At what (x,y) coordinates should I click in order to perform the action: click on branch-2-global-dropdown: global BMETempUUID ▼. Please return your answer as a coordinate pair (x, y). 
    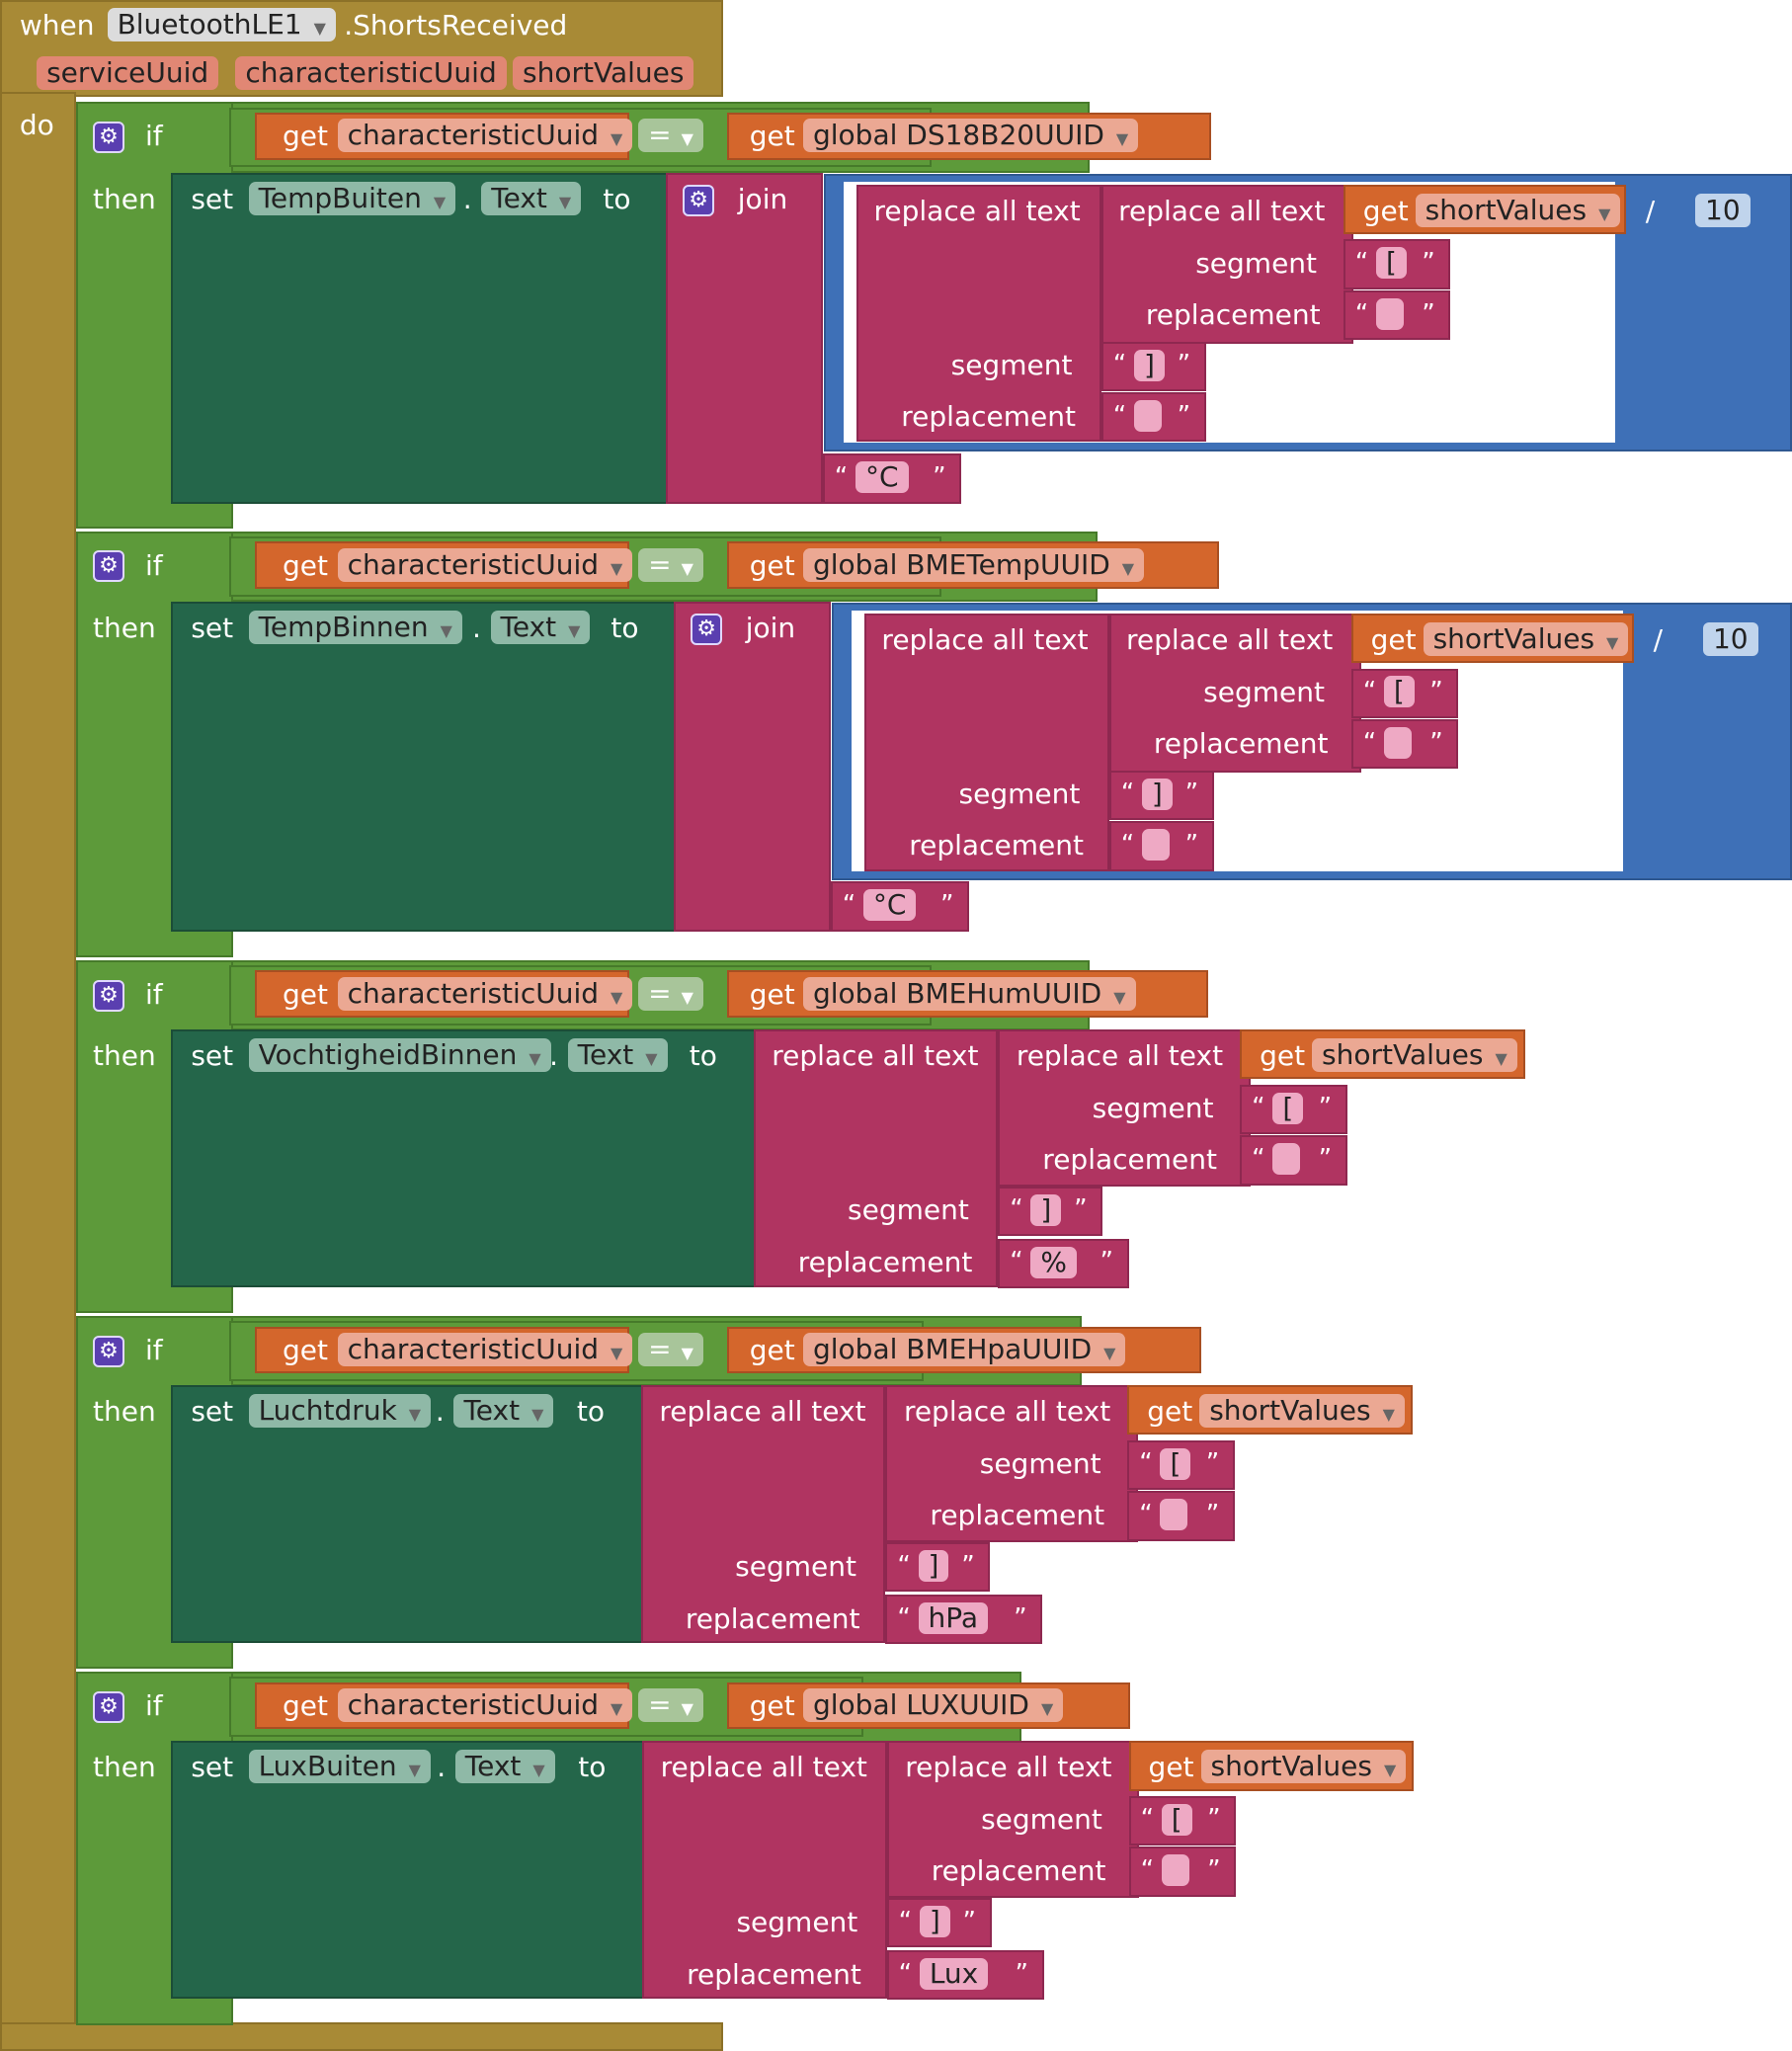
    Looking at the image, I should click on (973, 564).